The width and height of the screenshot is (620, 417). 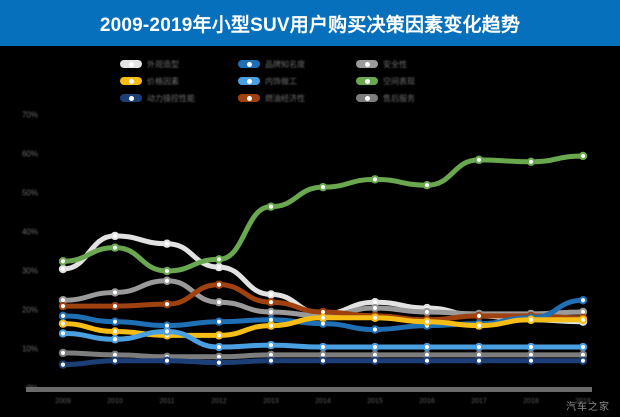 I want to click on legend-item-label: 安全性, so click(x=395, y=64).